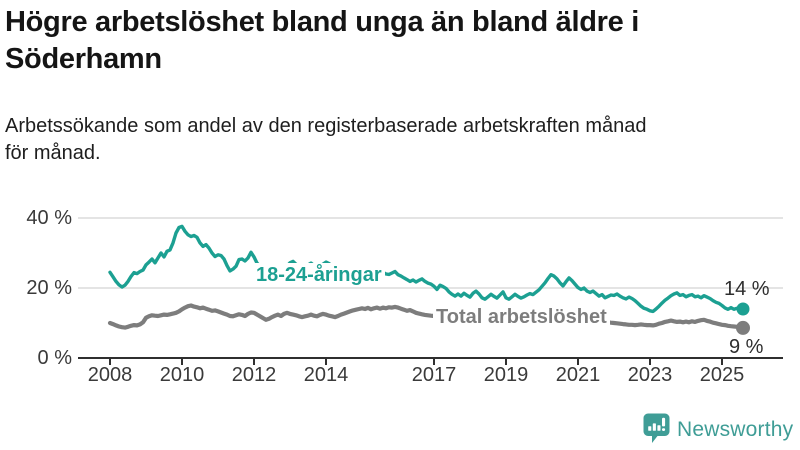 The image size is (800, 450). What do you see at coordinates (656, 428) in the screenshot?
I see `newsworthy-logo-icon` at bounding box center [656, 428].